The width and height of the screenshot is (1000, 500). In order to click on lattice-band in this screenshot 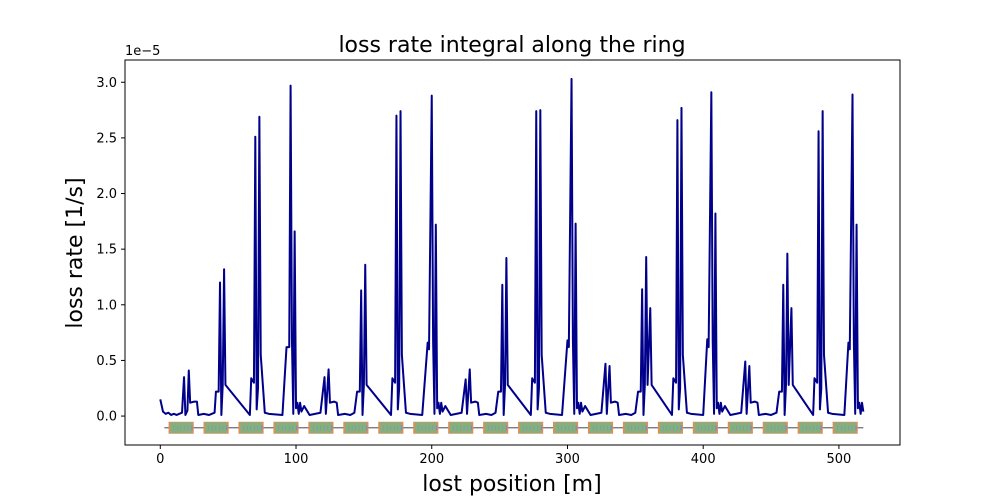, I will do `click(514, 427)`.